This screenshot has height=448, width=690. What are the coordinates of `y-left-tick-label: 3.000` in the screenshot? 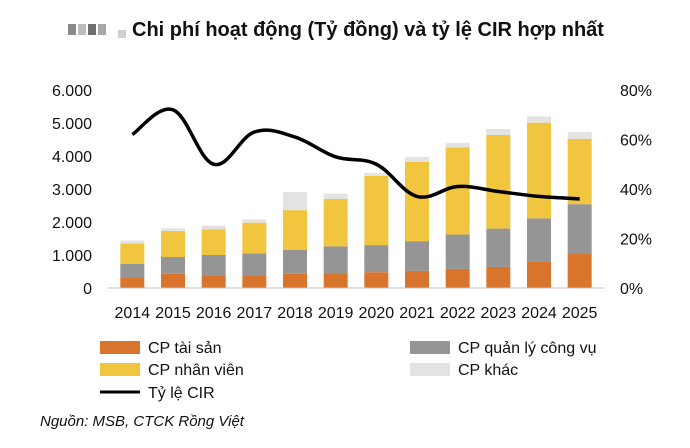 It's located at (72, 190).